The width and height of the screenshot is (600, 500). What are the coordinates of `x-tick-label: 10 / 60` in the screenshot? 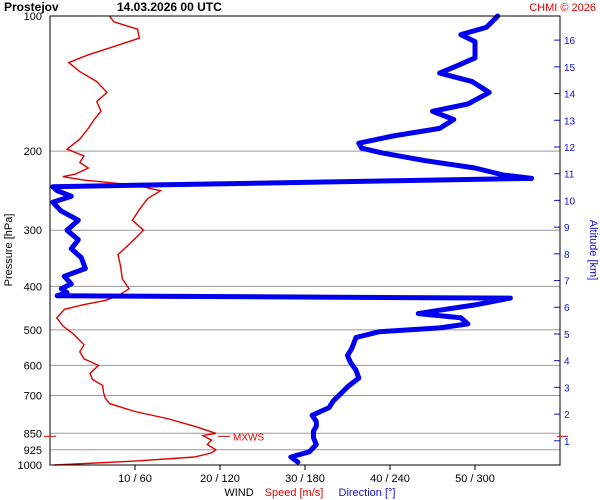 It's located at (135, 479).